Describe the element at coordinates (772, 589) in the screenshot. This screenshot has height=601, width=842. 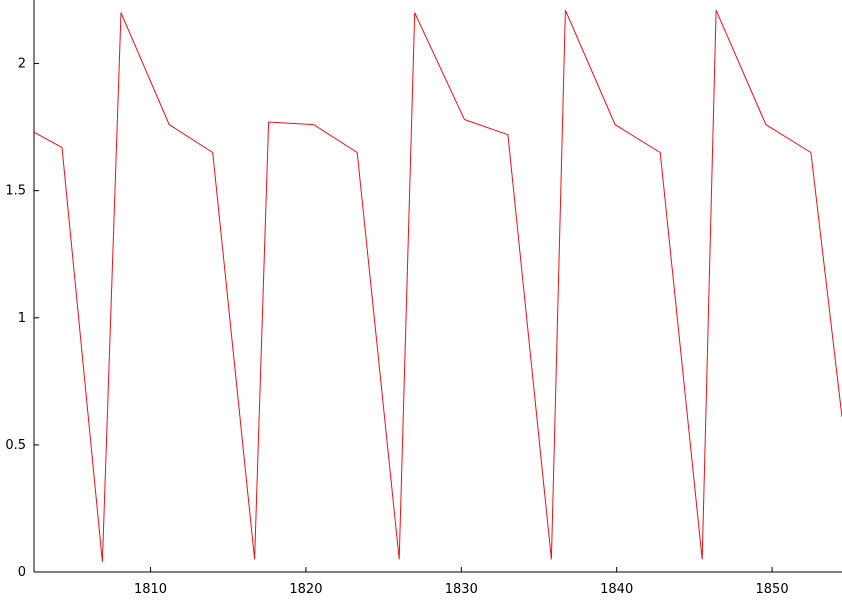
I see `x-tick-label: 1850` at that location.